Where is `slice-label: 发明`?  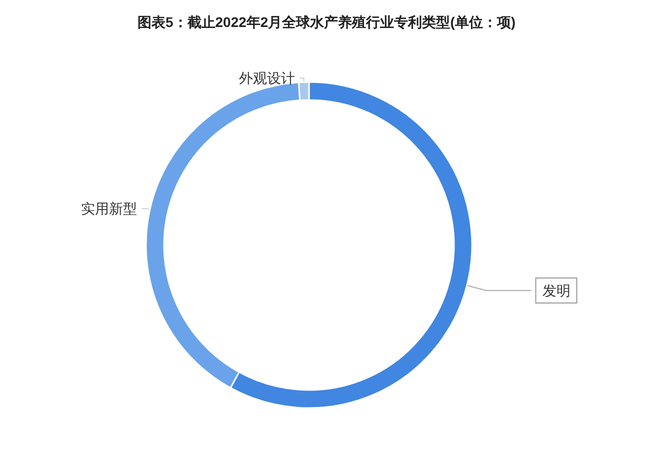 slice-label: 发明 is located at coordinates (556, 290).